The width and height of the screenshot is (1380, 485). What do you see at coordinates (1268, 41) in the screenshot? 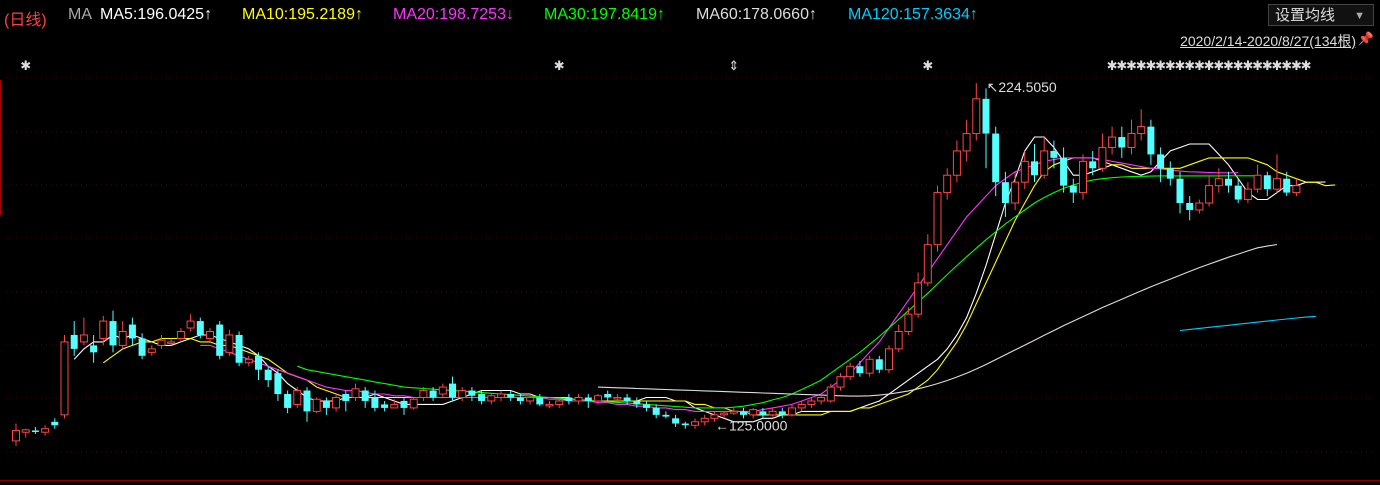
I see `date-range-link: 2020/2/14-2020/8/27(134根)` at bounding box center [1268, 41].